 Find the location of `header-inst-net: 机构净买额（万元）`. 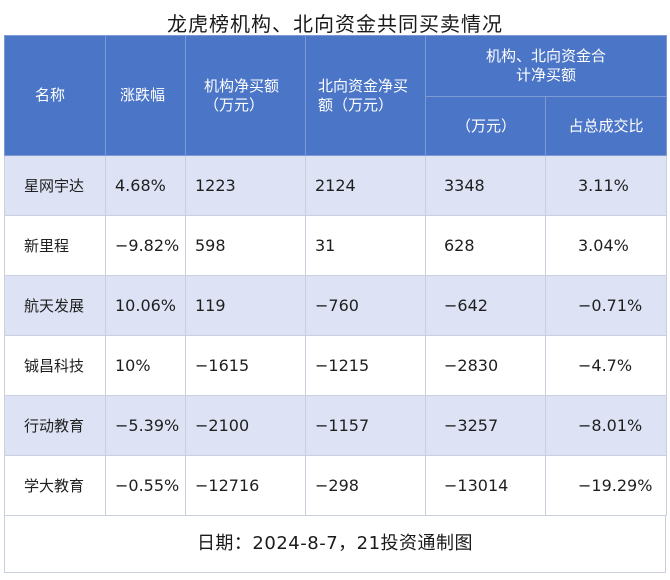

header-inst-net: 机构净买额（万元） is located at coordinates (245, 95).